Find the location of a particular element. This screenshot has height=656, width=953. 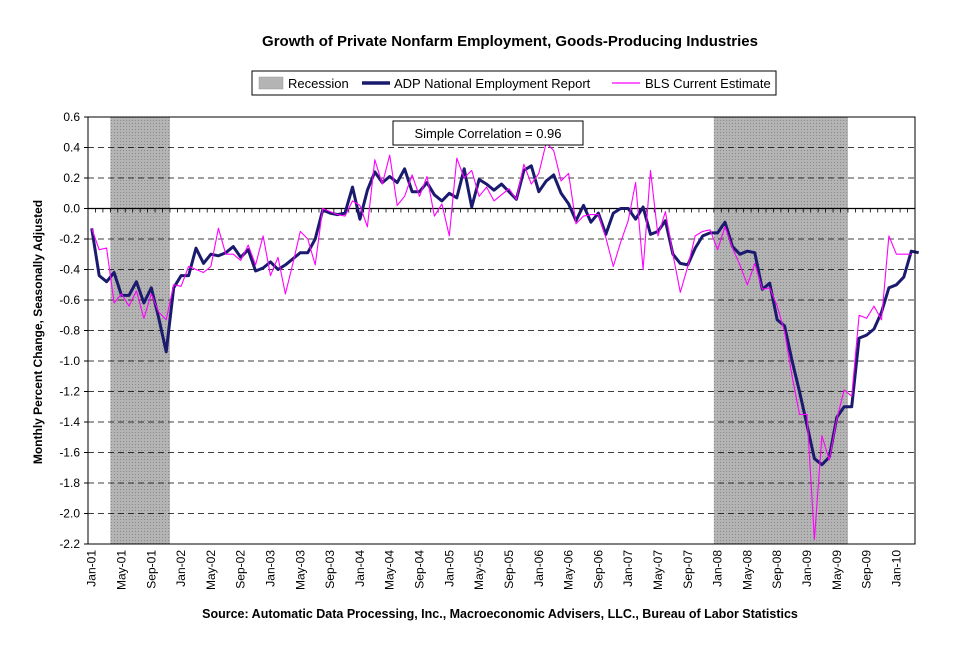

x-tick-label: May-06 is located at coordinates (569, 570).